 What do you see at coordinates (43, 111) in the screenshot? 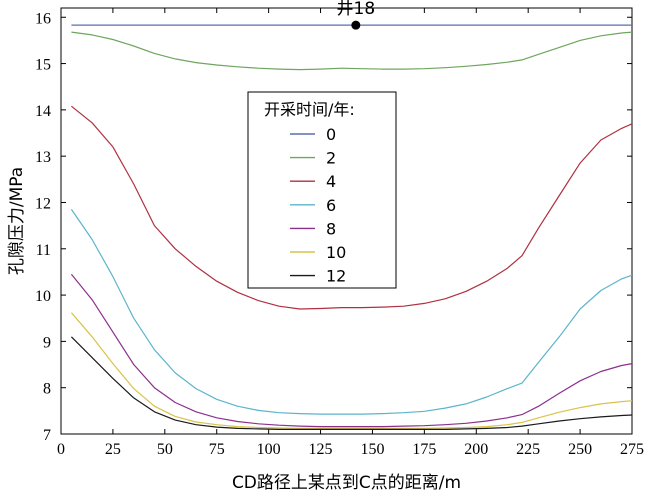
I see `y-tick-label: 14` at bounding box center [43, 111].